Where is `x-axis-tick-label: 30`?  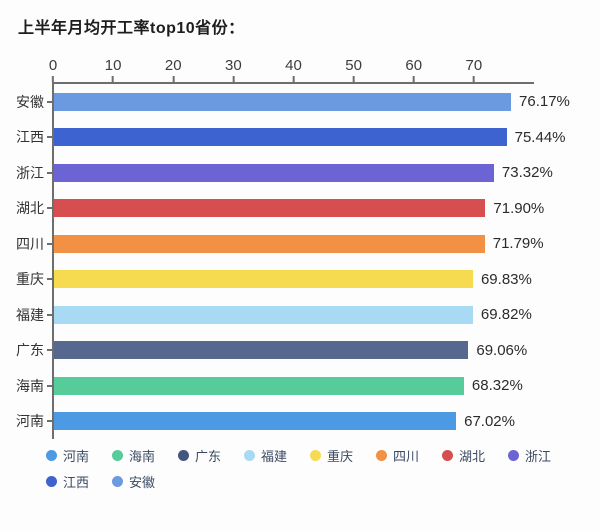
x-axis-tick-label: 30 is located at coordinates (233, 65).